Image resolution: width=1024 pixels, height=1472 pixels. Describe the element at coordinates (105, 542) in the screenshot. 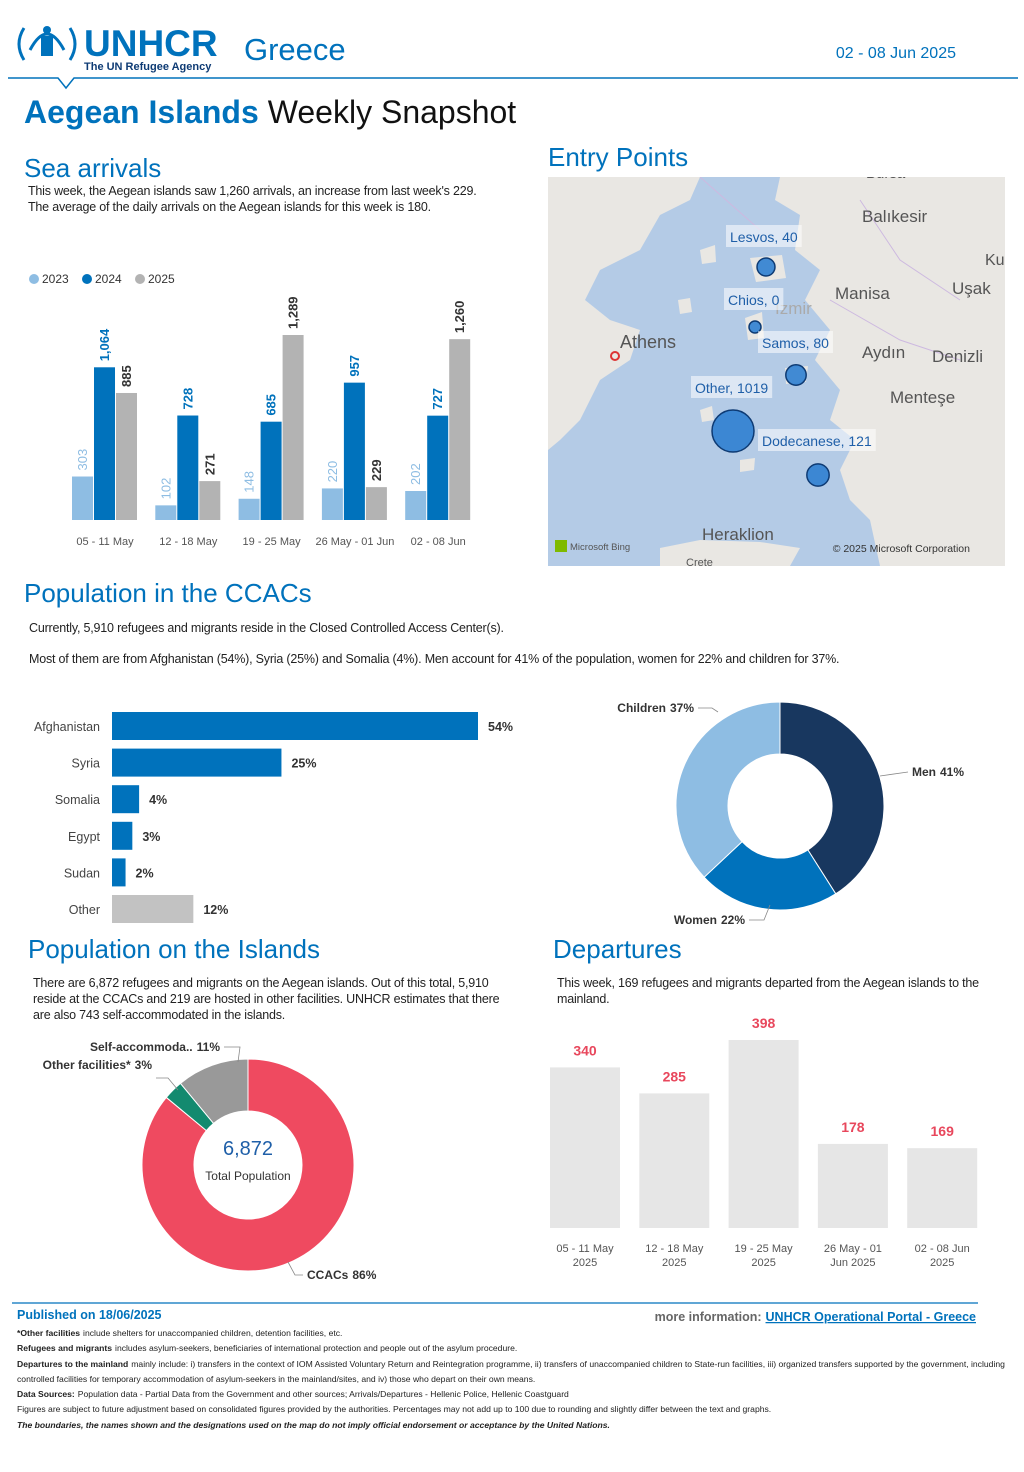

I see `x-tick-label: 05 - 11 May` at that location.